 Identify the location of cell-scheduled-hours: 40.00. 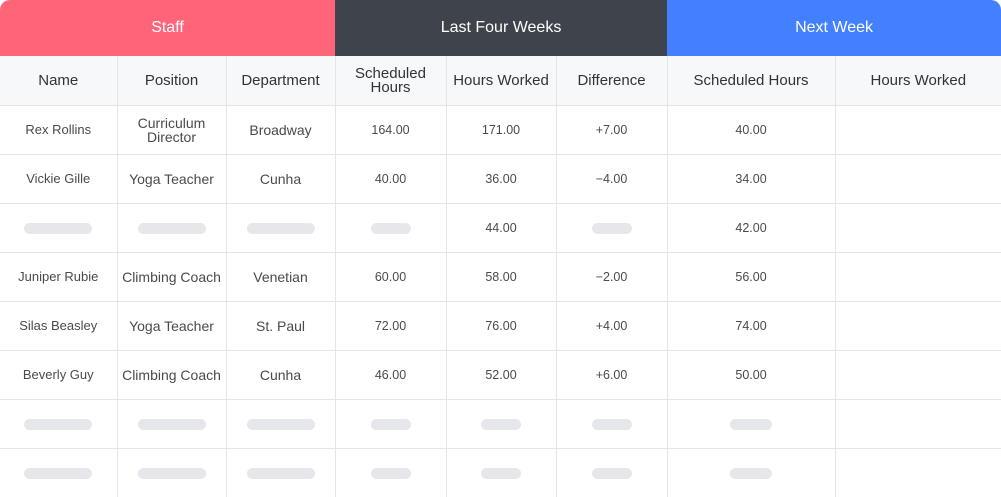
(391, 179).